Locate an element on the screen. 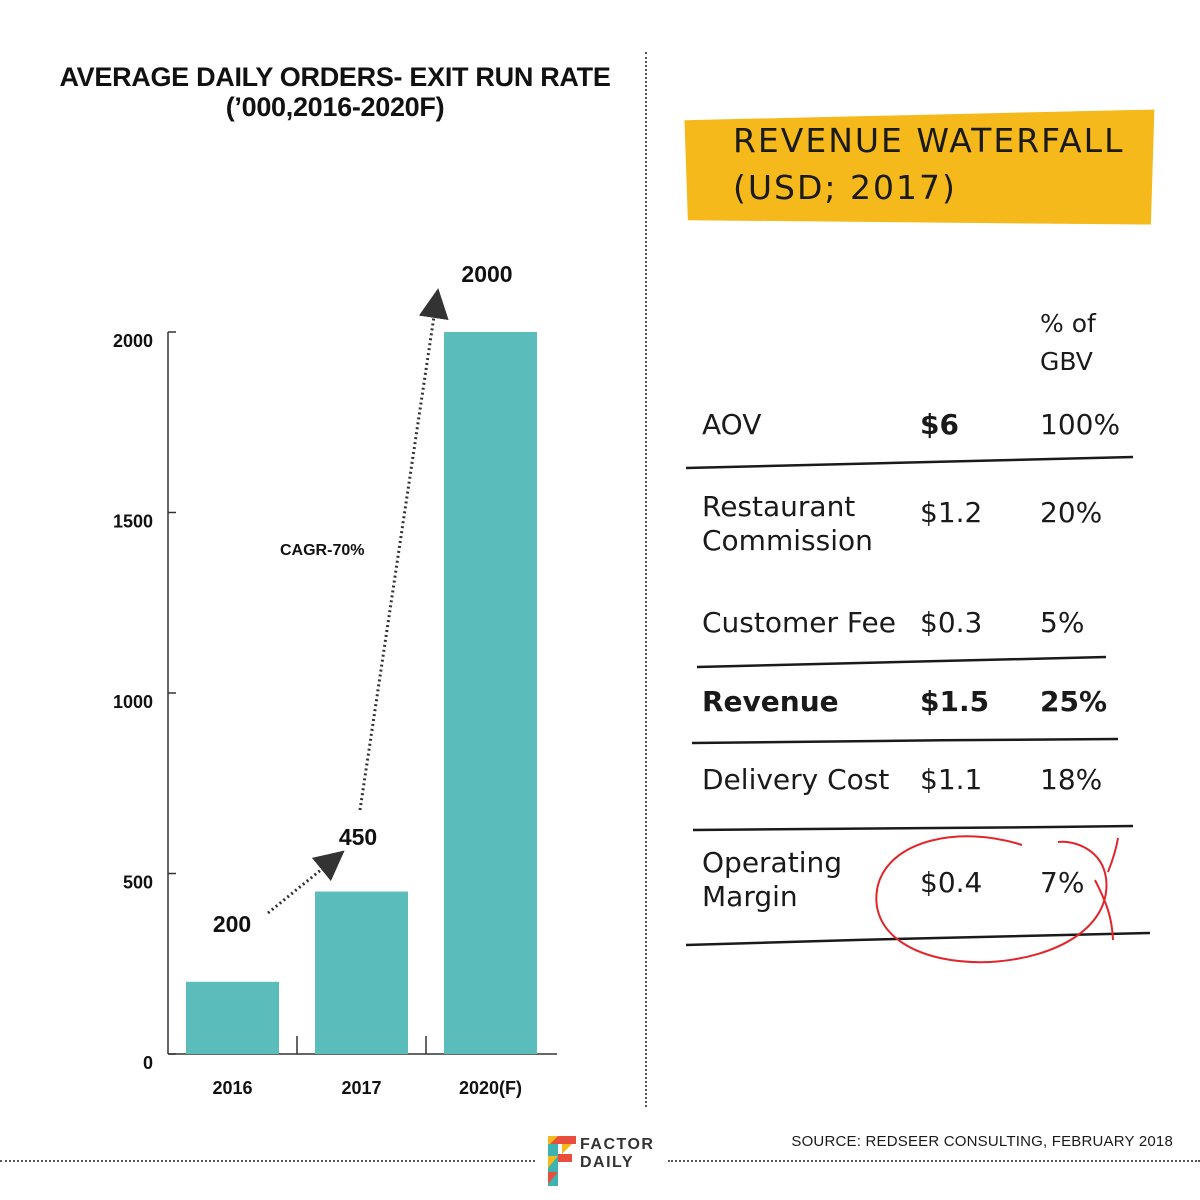 Image resolution: width=1200 pixels, height=1200 pixels. row-label-line1: Restaurant is located at coordinates (779, 506).